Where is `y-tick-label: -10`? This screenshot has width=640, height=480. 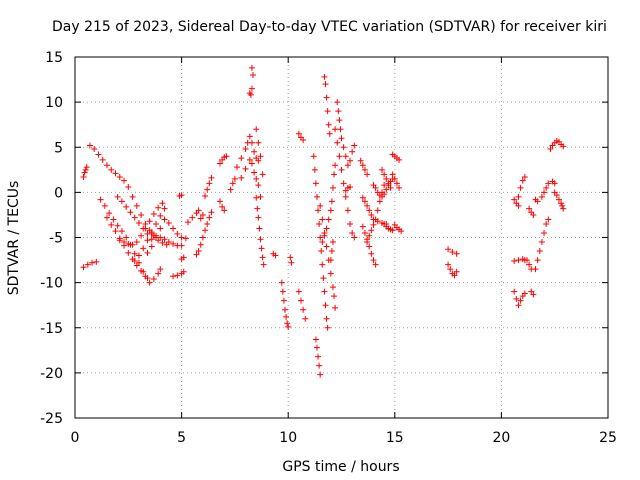 y-tick-label: -10 is located at coordinates (51, 284).